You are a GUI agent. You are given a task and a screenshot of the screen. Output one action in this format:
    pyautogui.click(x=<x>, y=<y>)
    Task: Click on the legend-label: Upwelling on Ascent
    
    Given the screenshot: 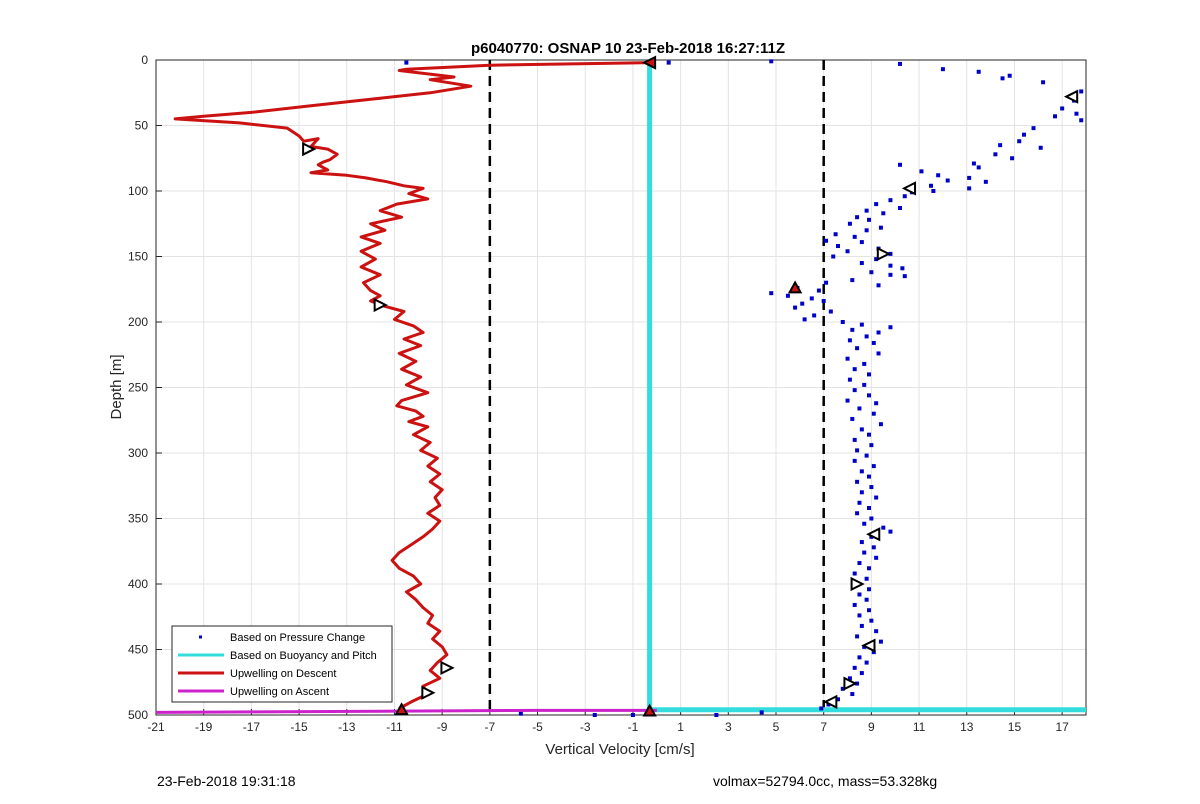 What is the action you would take?
    pyautogui.click(x=279, y=692)
    